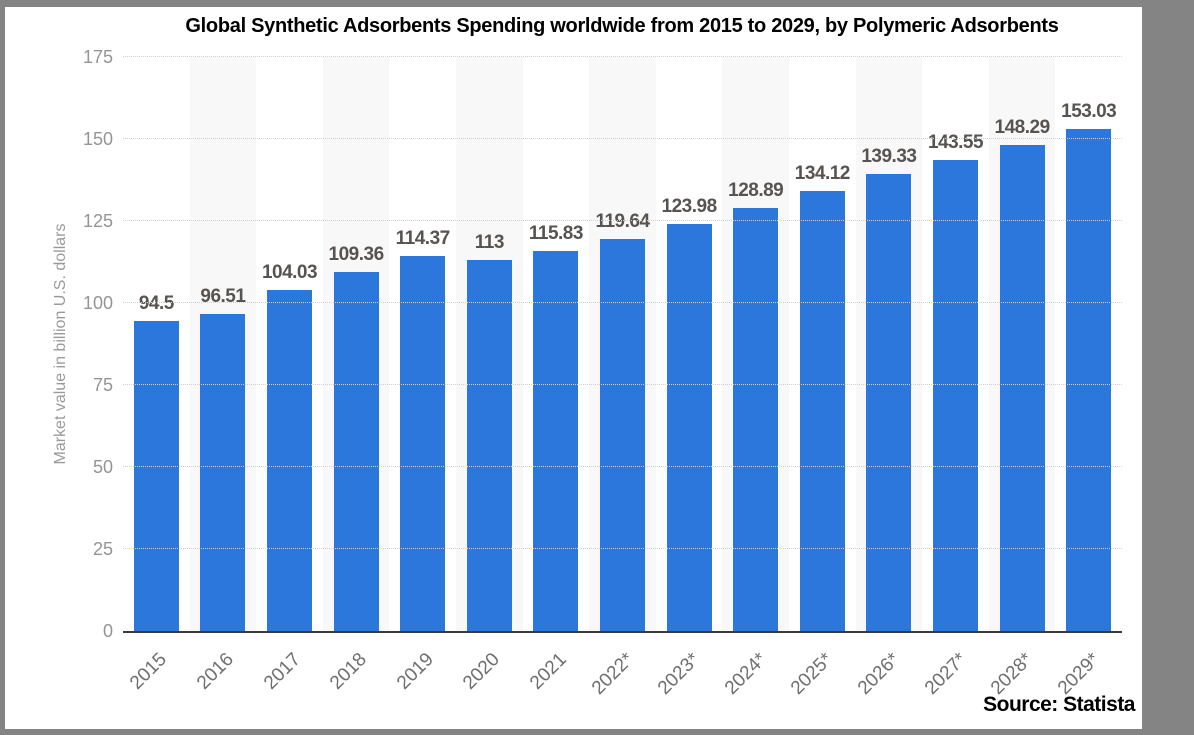 The image size is (1194, 735). I want to click on plot-band: 113, so click(489, 344).